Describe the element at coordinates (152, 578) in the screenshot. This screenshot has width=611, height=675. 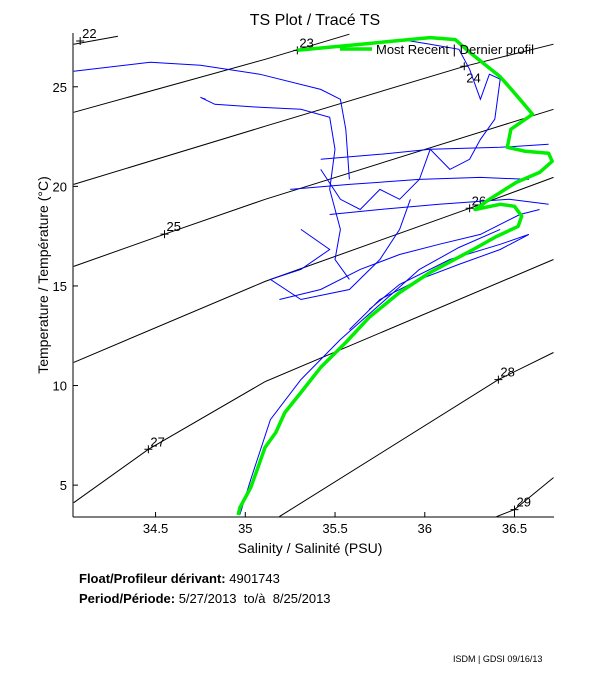
I see `float-label: Float/Profileur dérivant:` at that location.